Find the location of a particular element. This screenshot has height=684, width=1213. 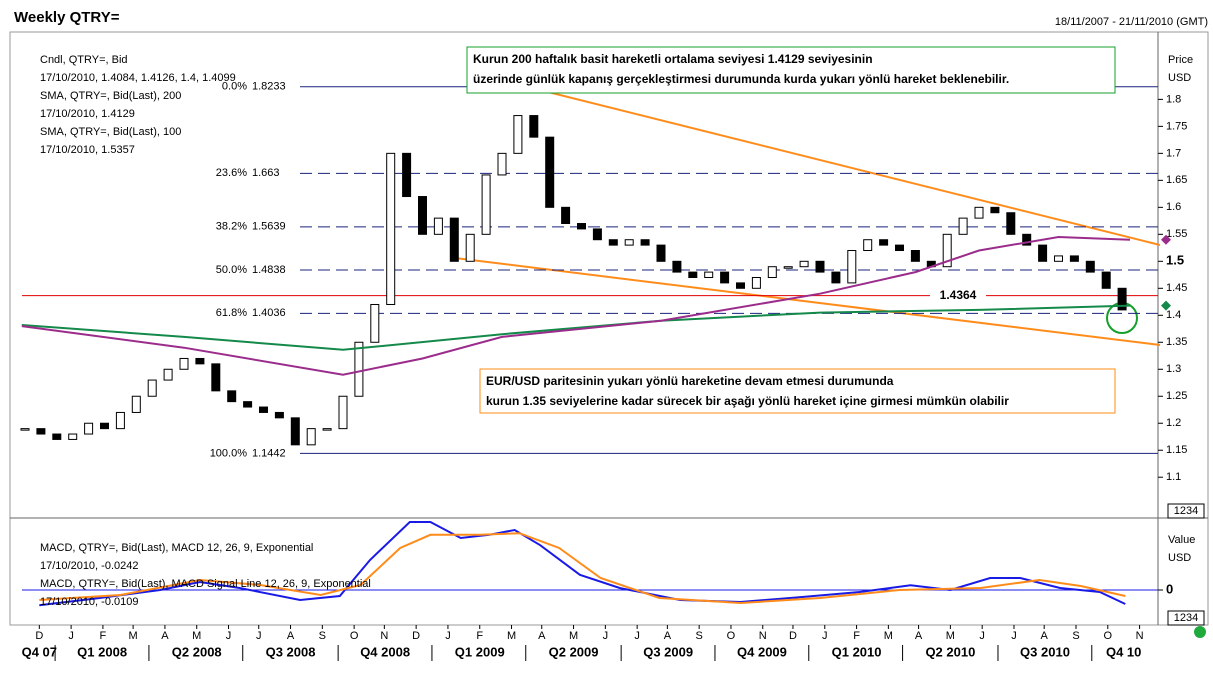

fib-pct: 61.8% is located at coordinates (231, 313).